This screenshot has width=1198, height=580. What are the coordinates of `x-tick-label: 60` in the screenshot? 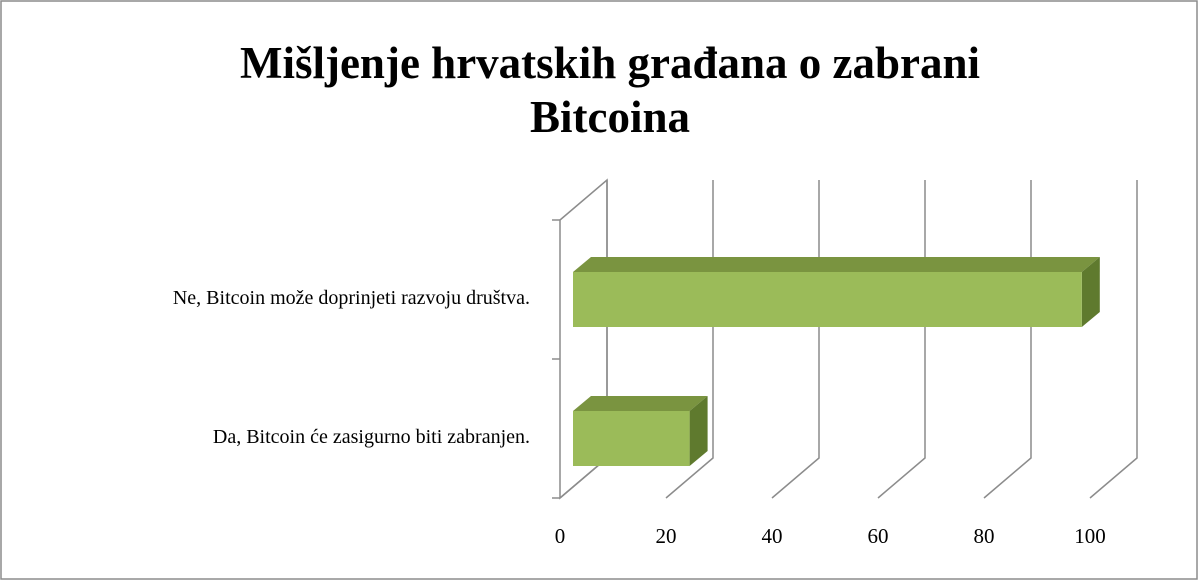 It's located at (878, 536).